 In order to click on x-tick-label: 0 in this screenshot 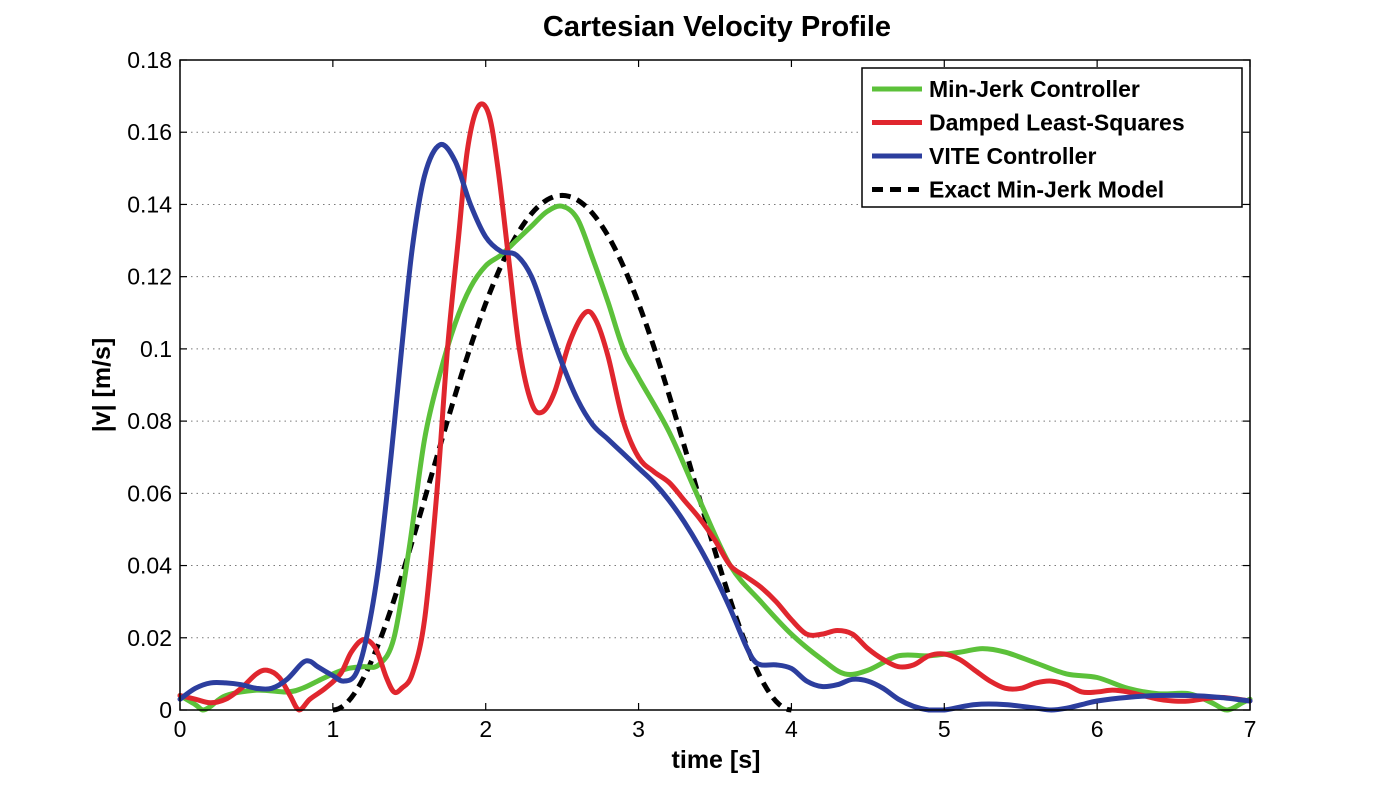, I will do `click(180, 729)`.